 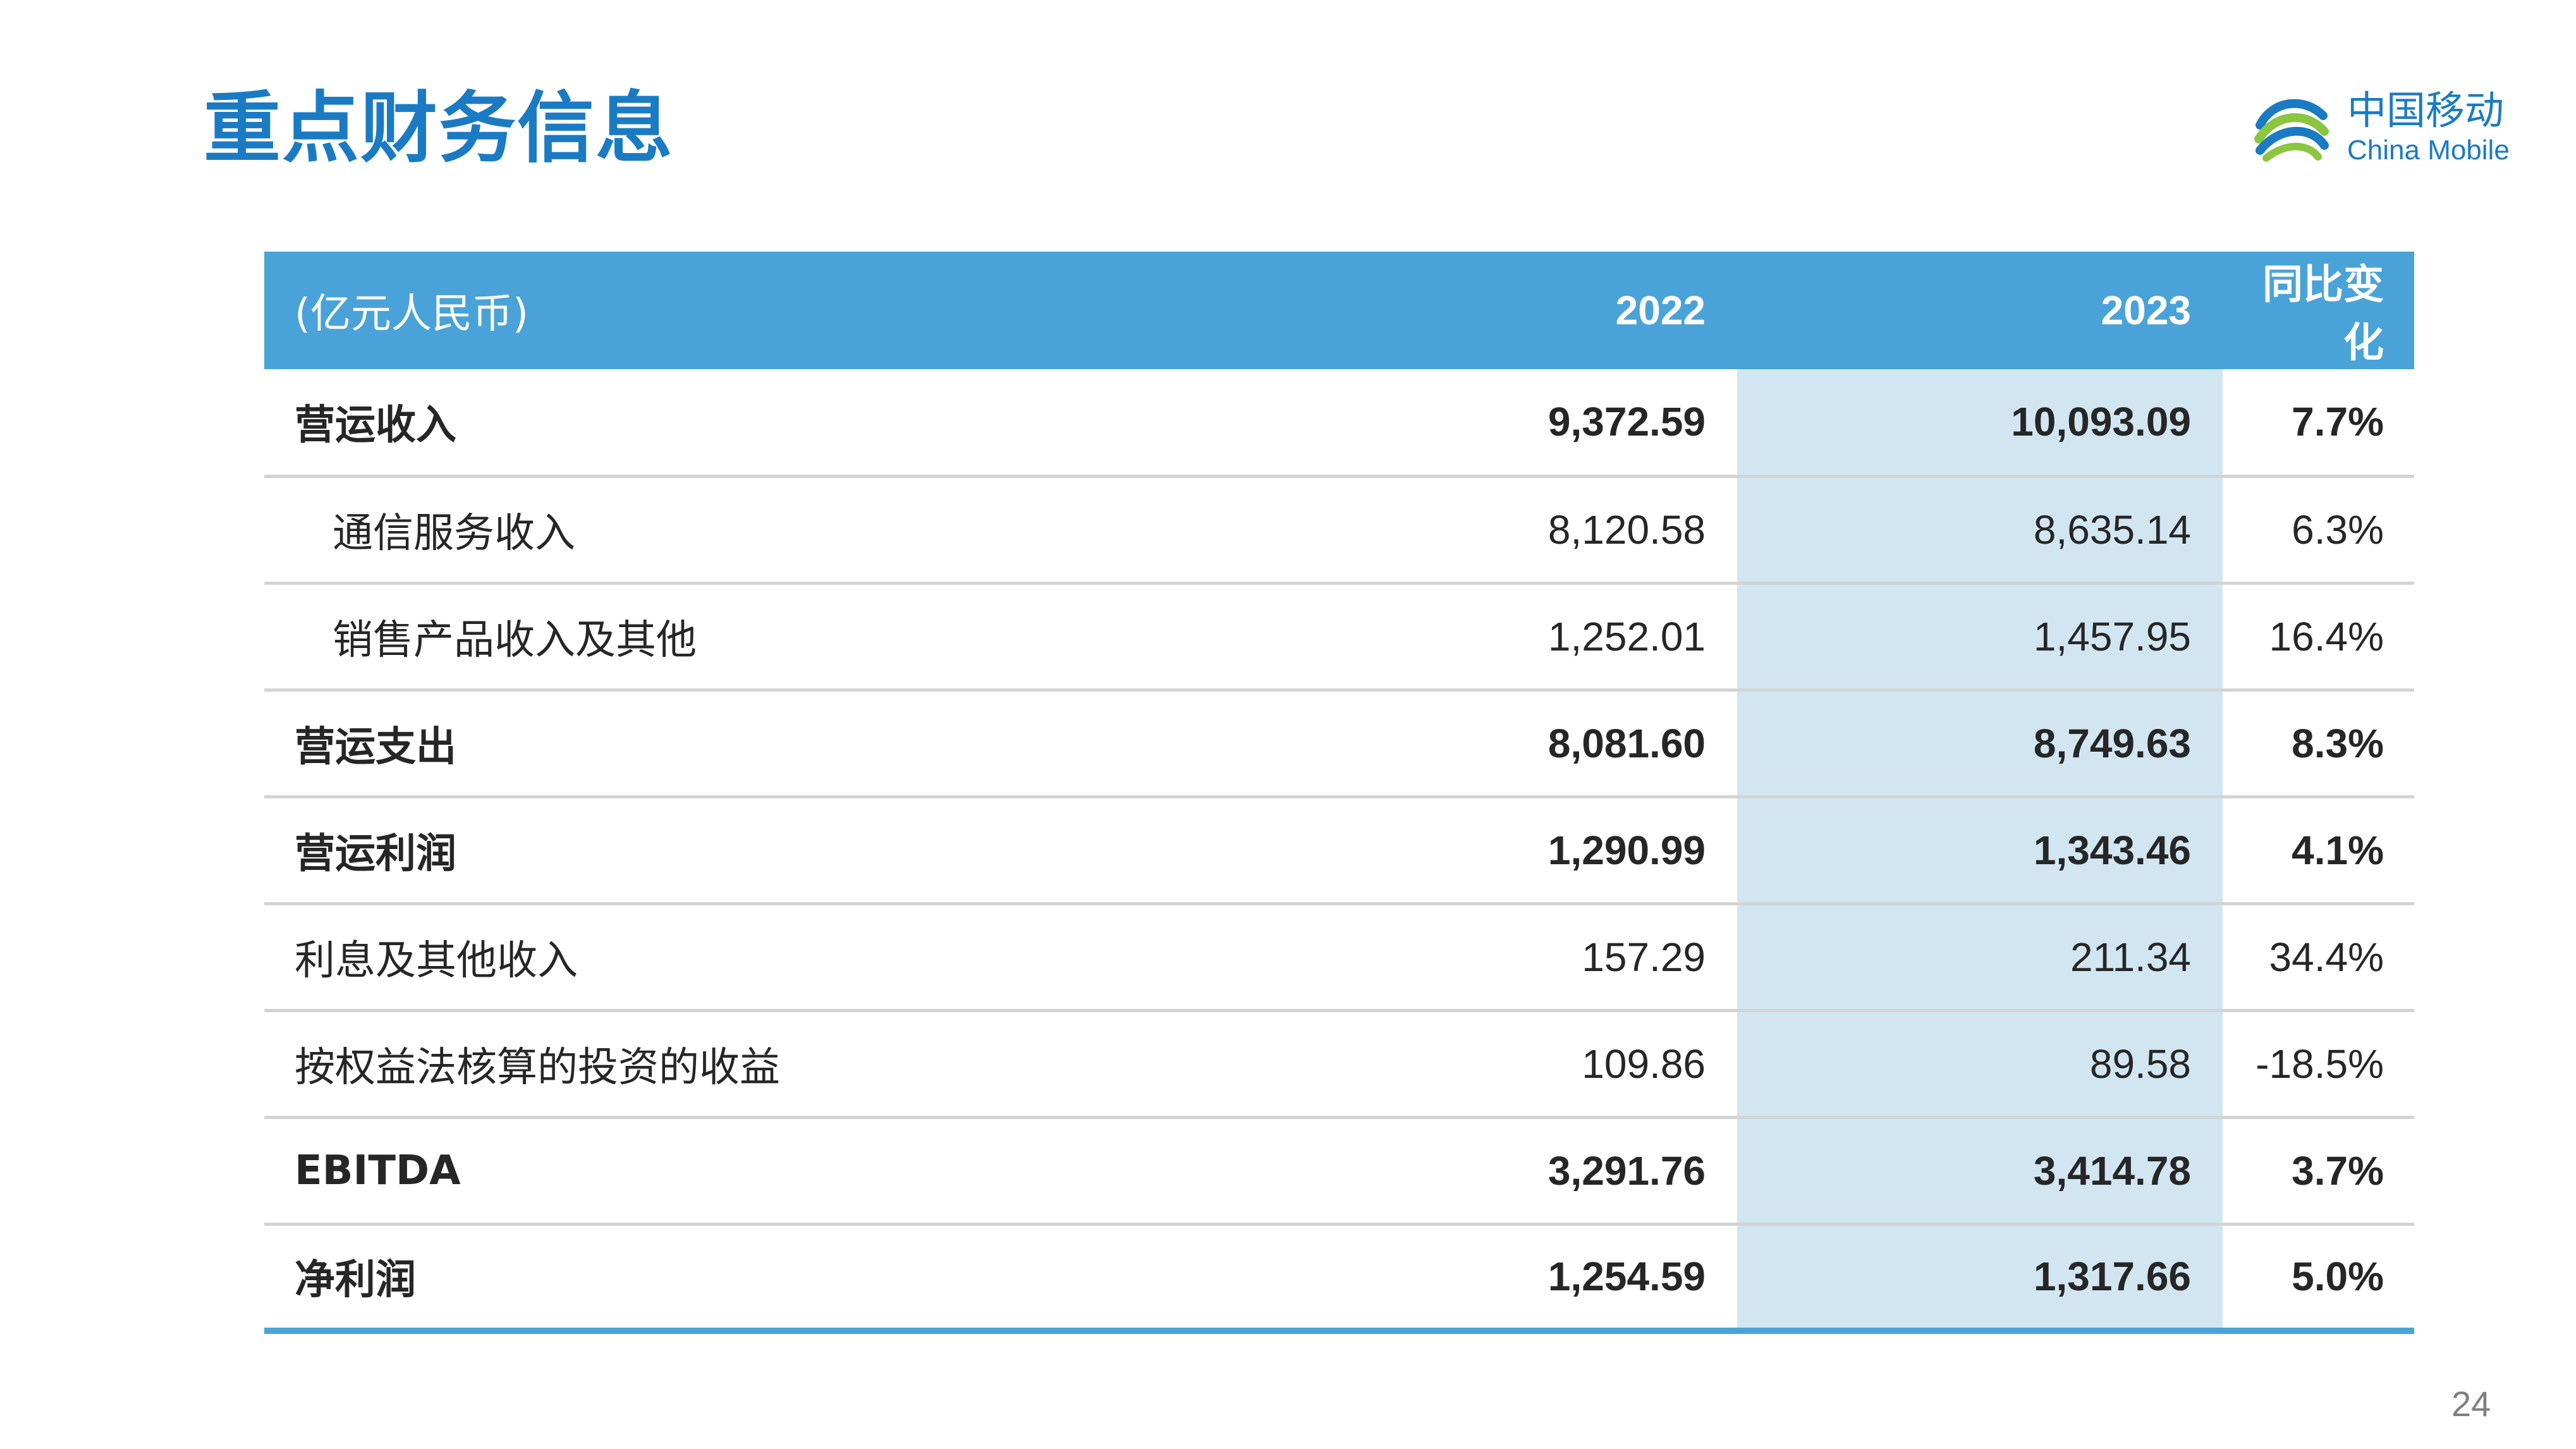 What do you see at coordinates (1626, 636) in the screenshot?
I see `value-2022: 1,252.01` at bounding box center [1626, 636].